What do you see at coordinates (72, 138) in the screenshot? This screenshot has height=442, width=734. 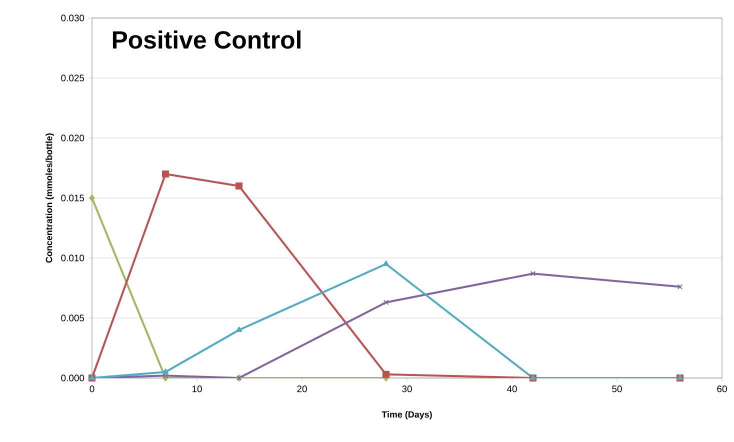 I see `y-tick-label: 0.020` at bounding box center [72, 138].